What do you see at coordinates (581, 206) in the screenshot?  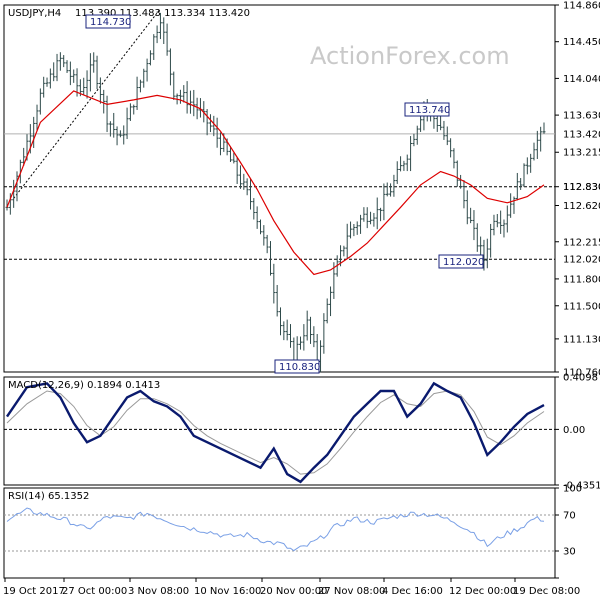 I see `price-tick-label: 112.620` at bounding box center [581, 206].